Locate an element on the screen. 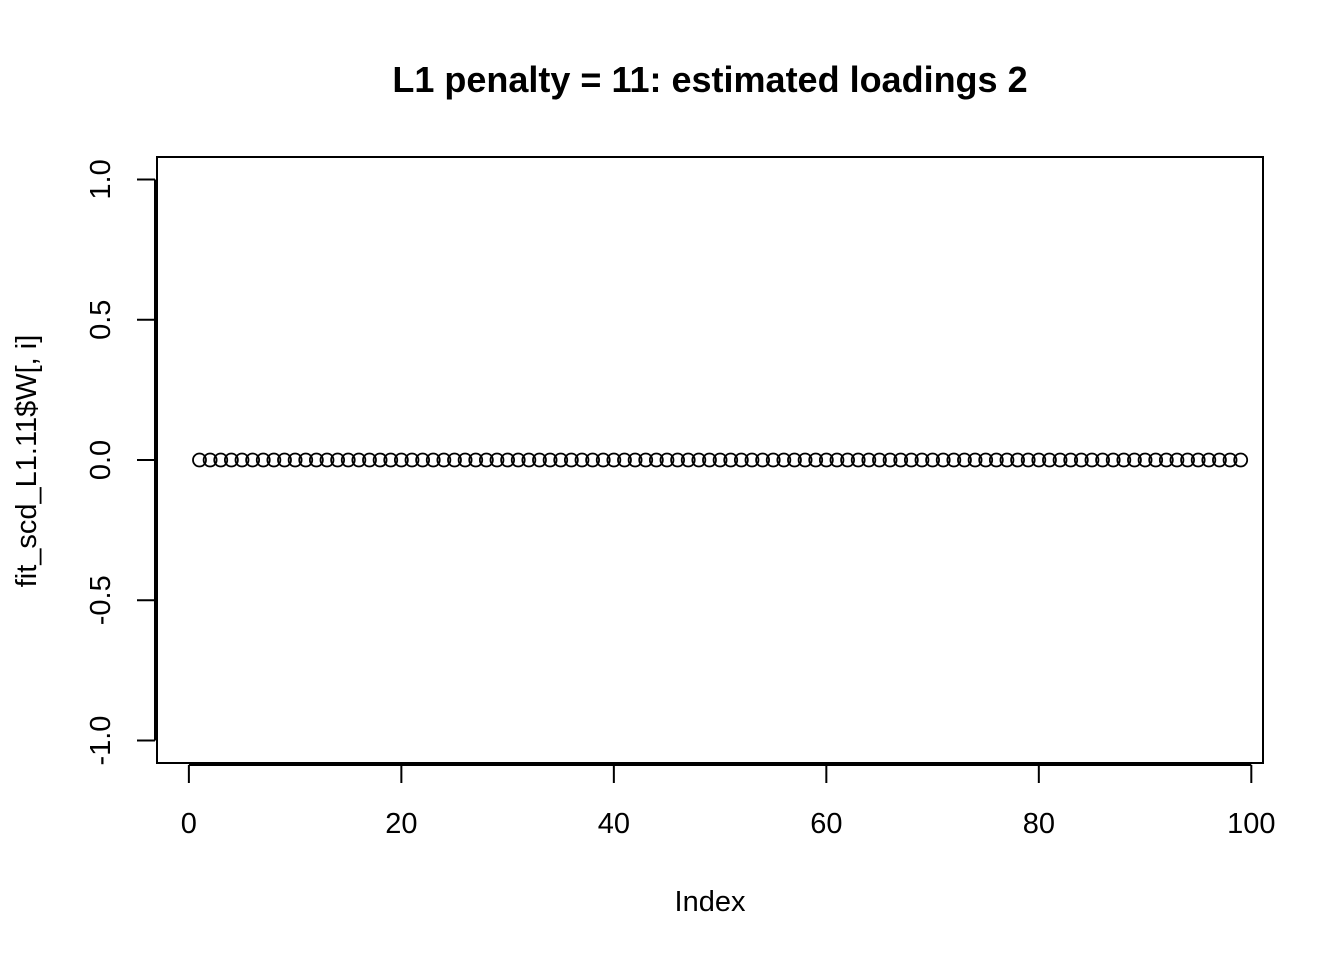 This screenshot has width=1344, height=960. y-tick-label: 0.0 is located at coordinates (101, 460).